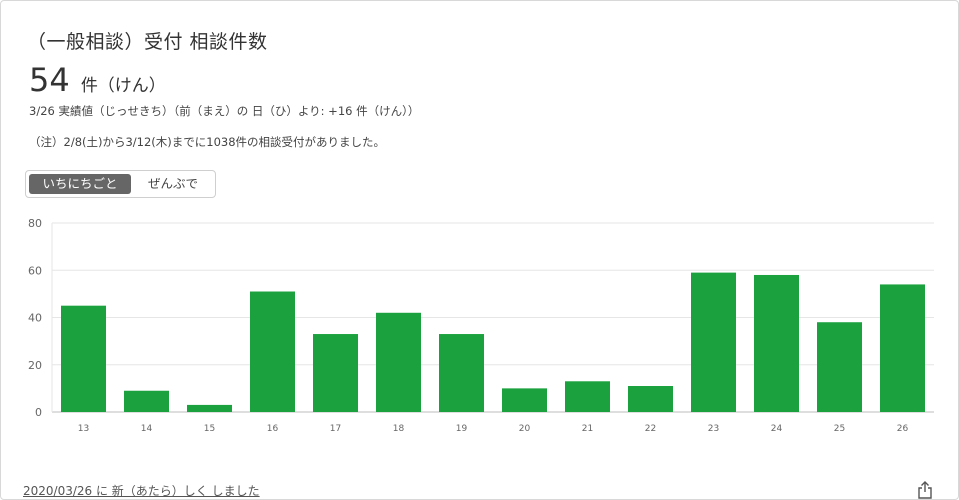  What do you see at coordinates (335, 429) in the screenshot?
I see `x-tick-label: 17` at bounding box center [335, 429].